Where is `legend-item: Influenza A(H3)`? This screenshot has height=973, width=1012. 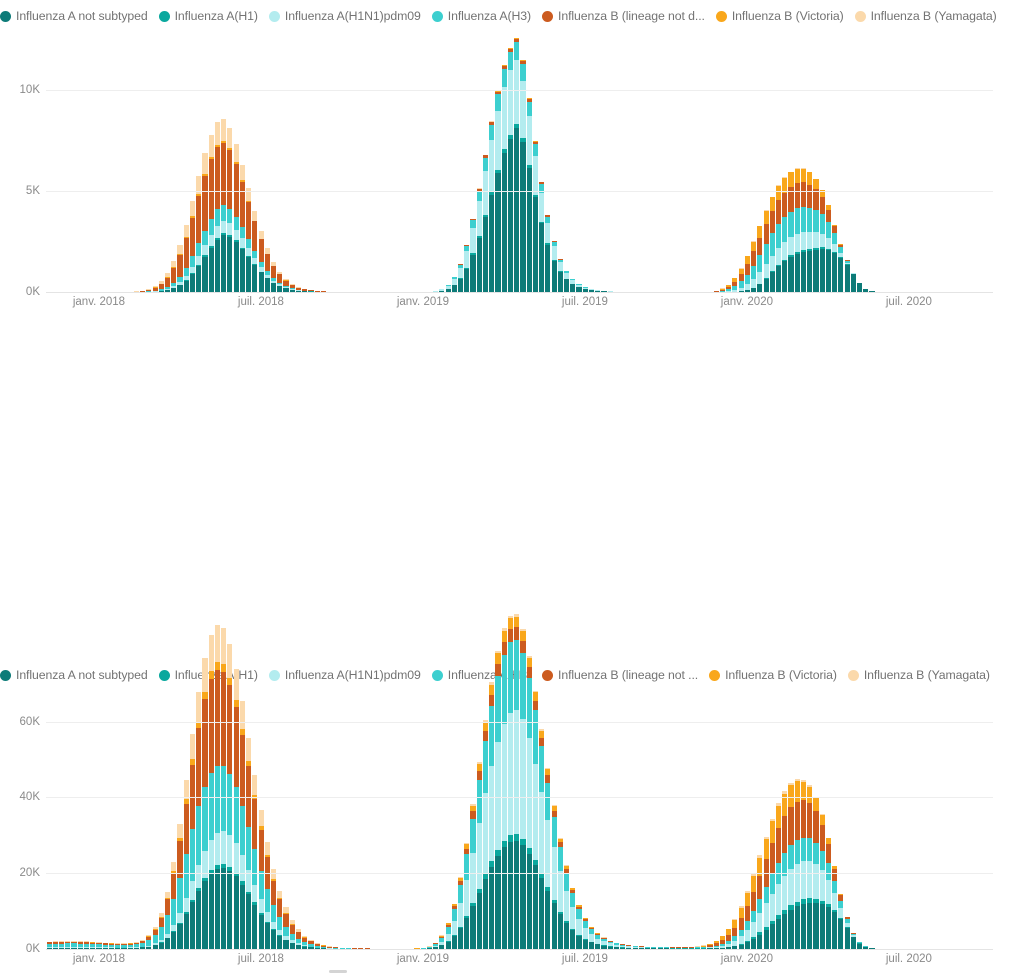
legend-item: Influenza A(H3) is located at coordinates (481, 16).